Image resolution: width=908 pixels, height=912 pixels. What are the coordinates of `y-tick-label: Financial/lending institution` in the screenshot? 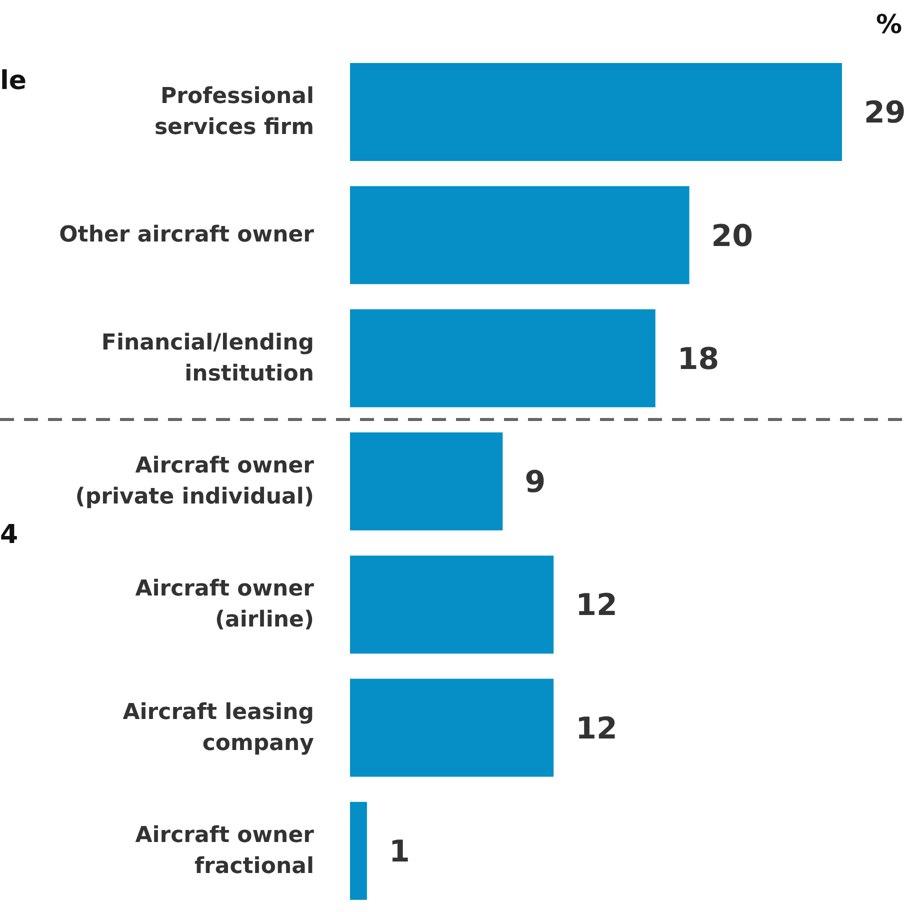 It's located at (207, 358).